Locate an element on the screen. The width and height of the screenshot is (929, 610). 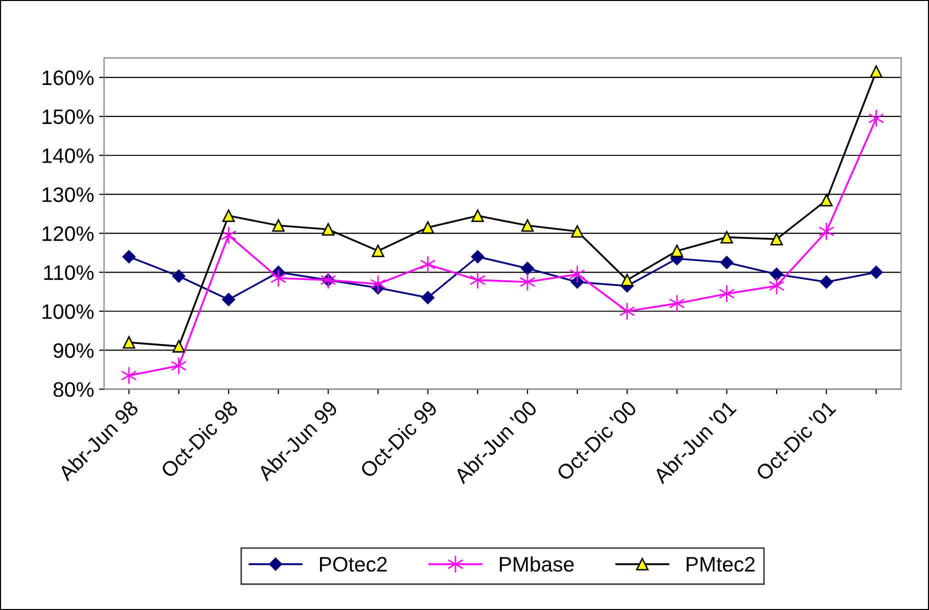
y-tick-label: 90% is located at coordinates (74, 350).